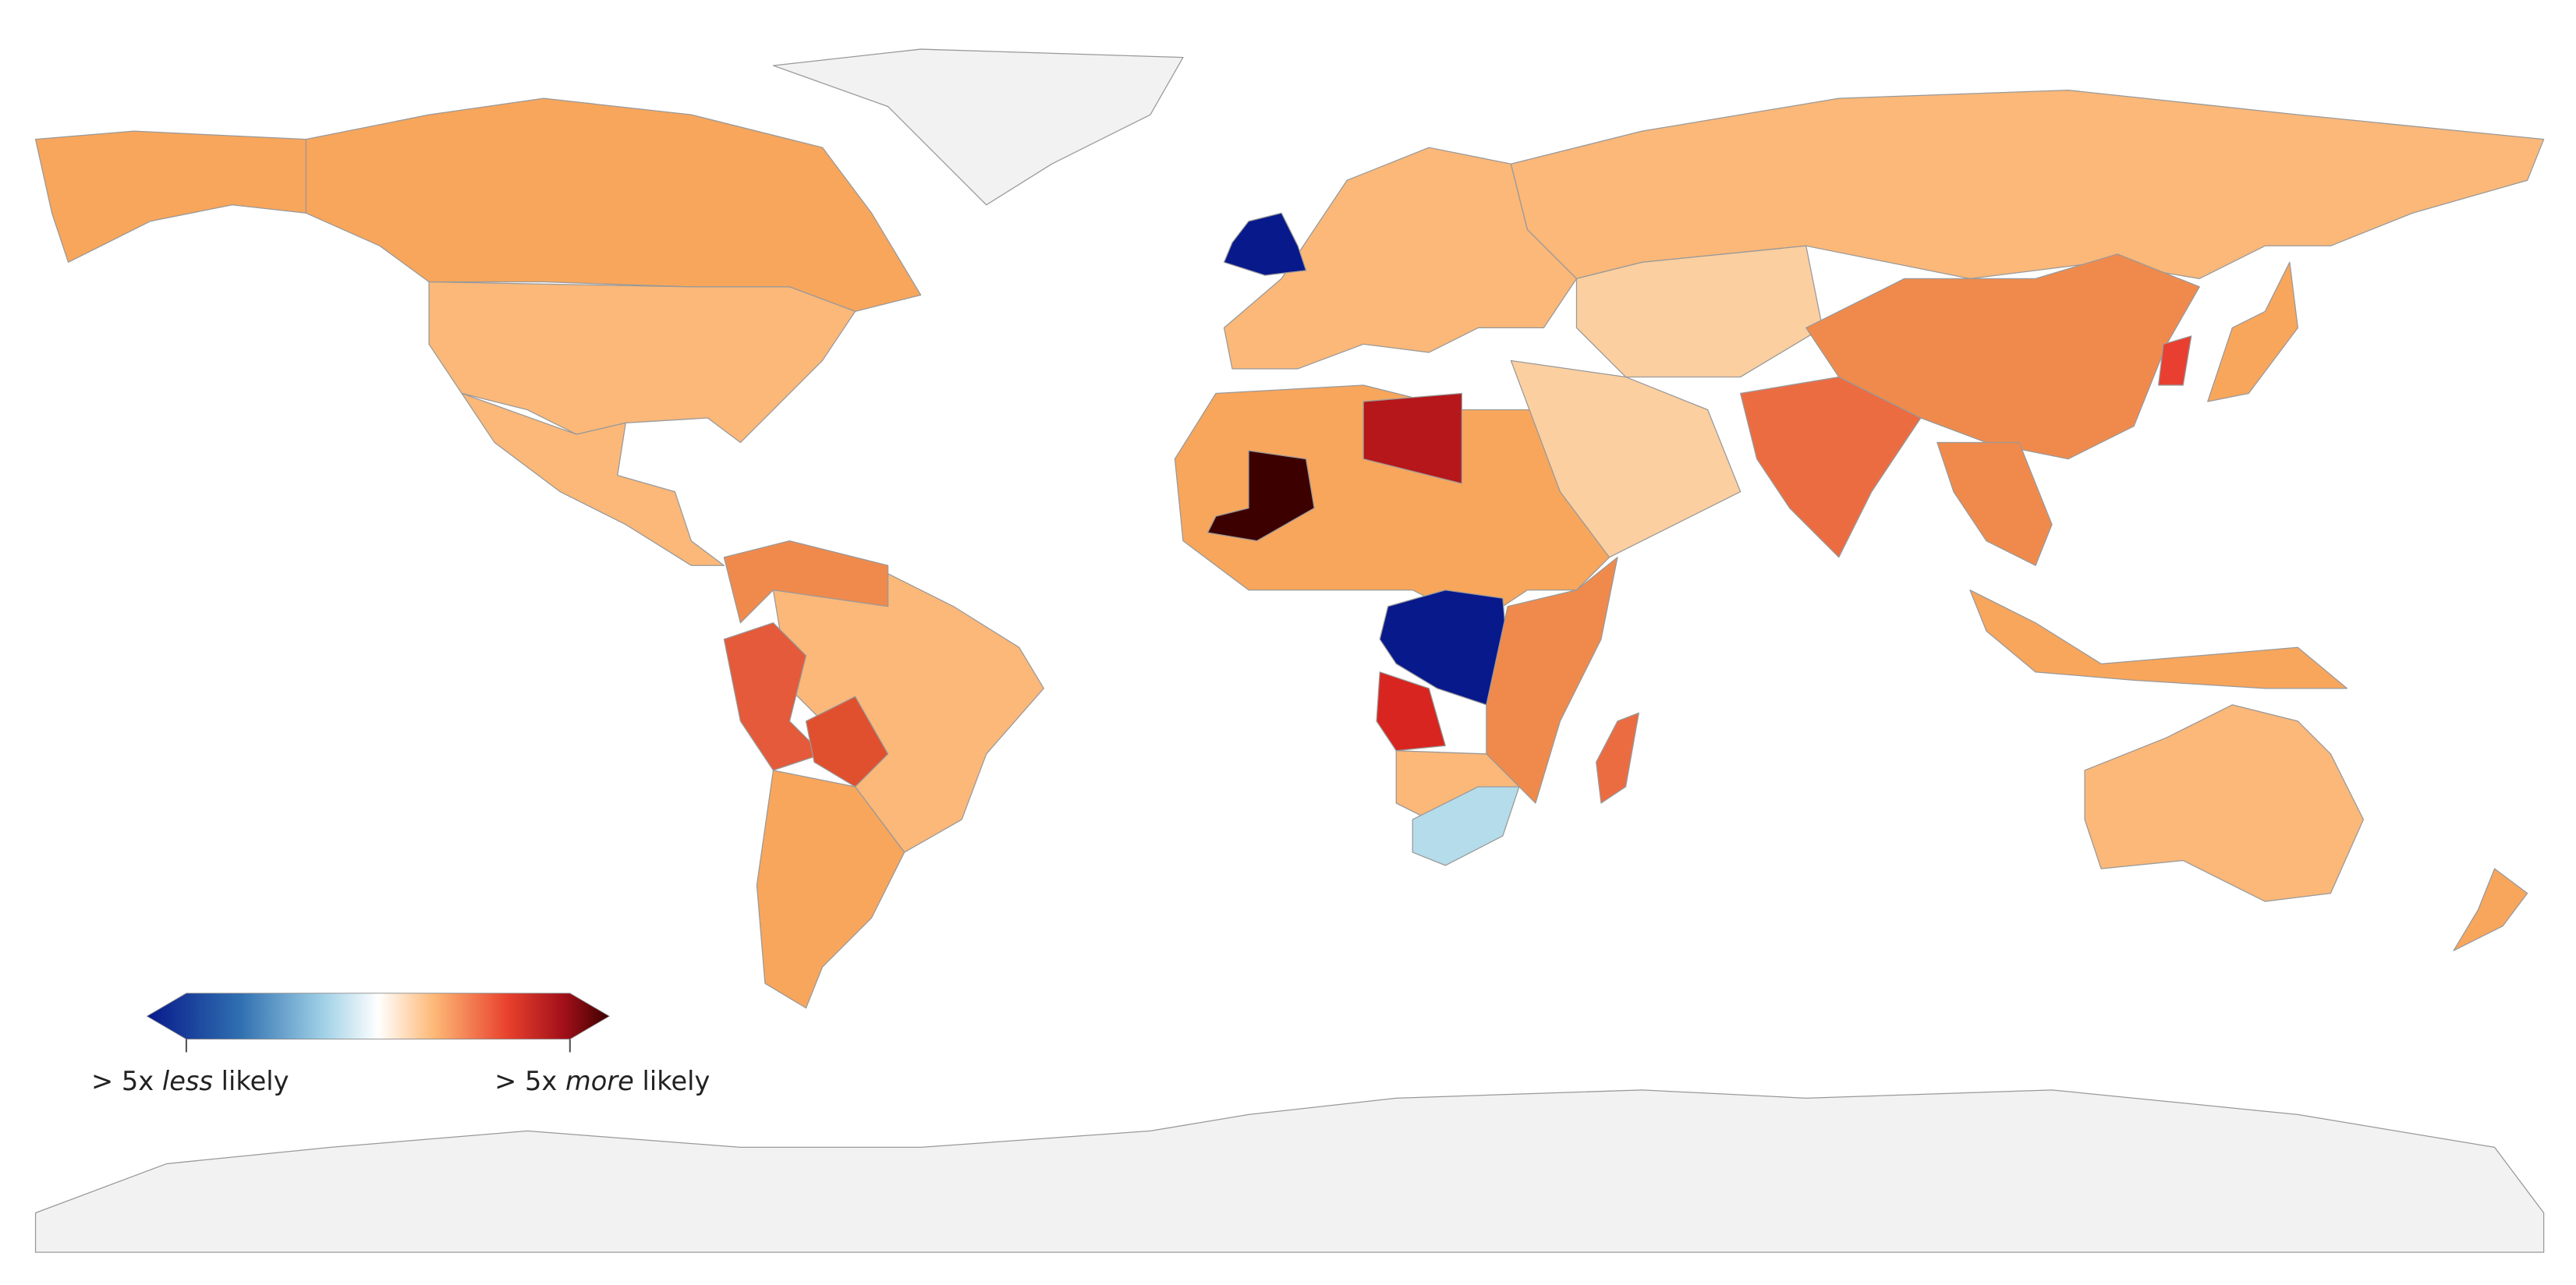 This screenshot has width=2576, height=1285. I want to click on legend-right-label: > 5x more likely, so click(602, 1081).